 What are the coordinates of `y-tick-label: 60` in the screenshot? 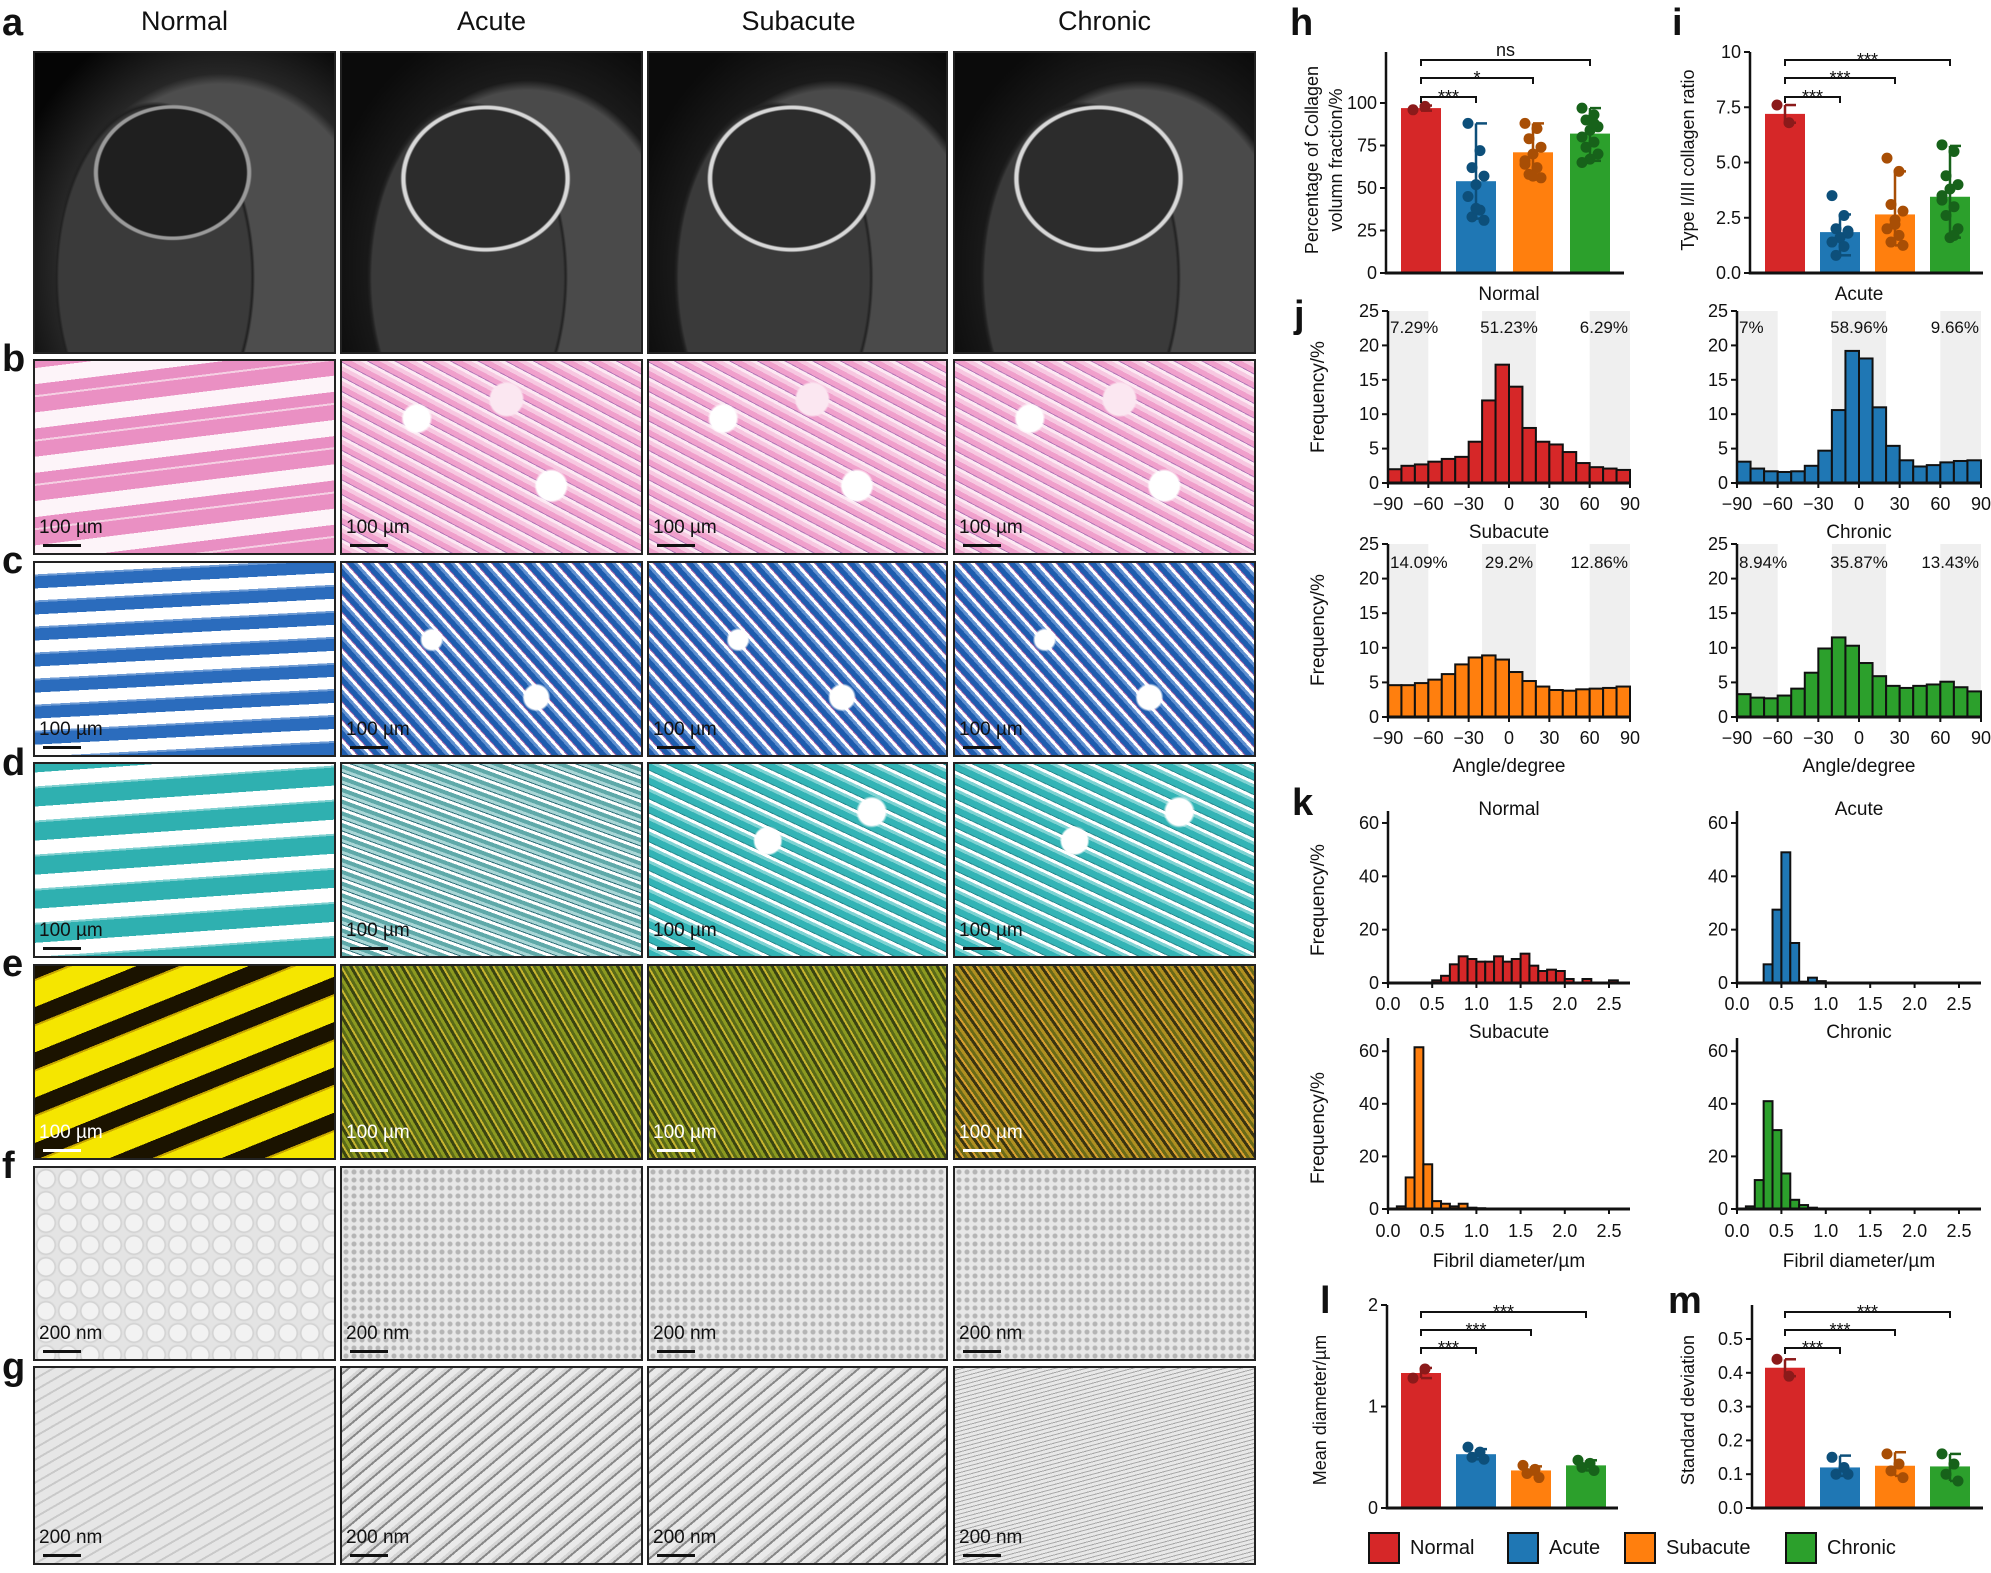 It's located at (1369, 1051).